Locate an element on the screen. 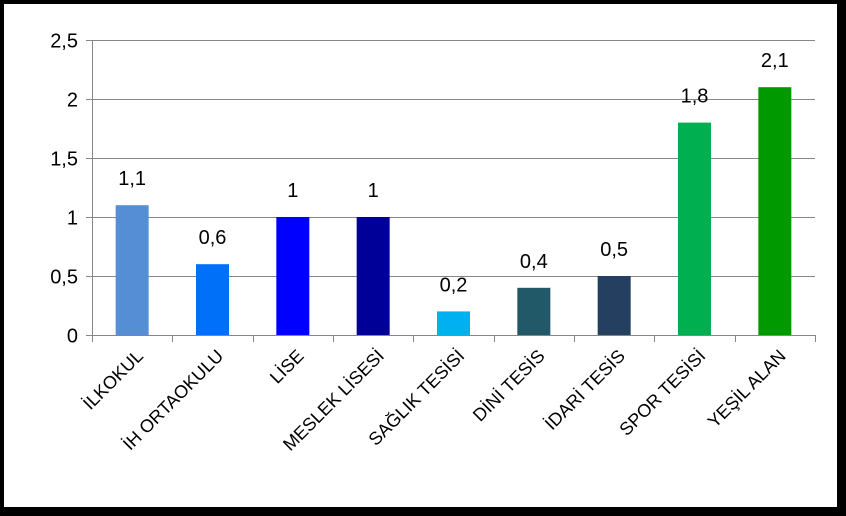  data-label: 1,8 is located at coordinates (695, 97).